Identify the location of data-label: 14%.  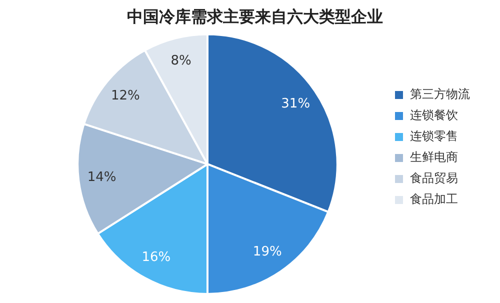
(101, 177).